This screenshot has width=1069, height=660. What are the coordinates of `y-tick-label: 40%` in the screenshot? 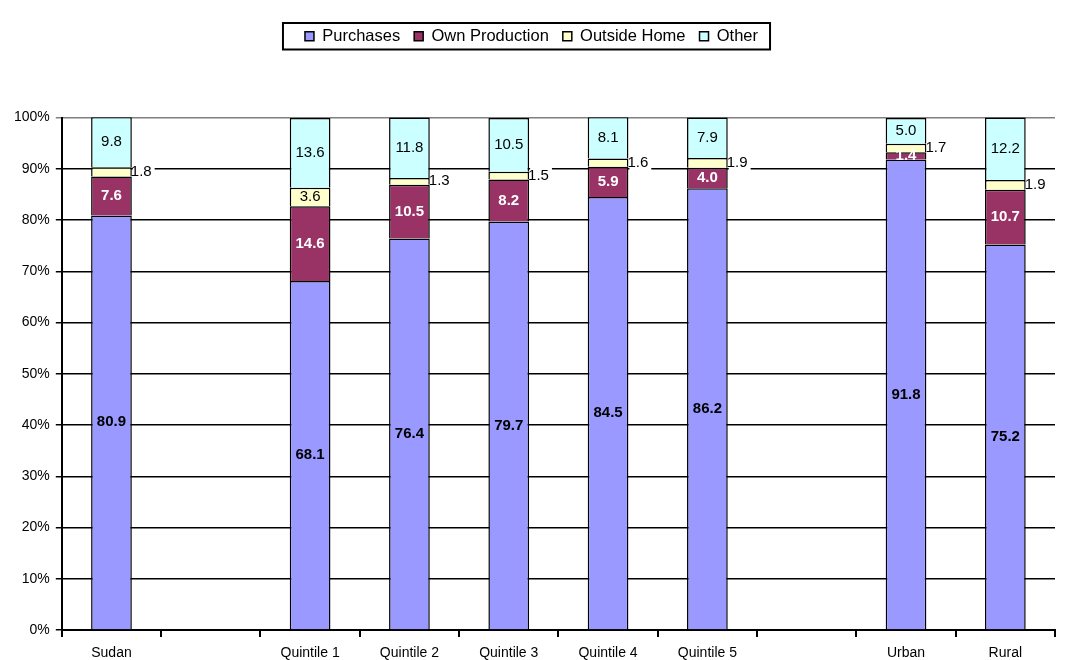 It's located at (35, 423).